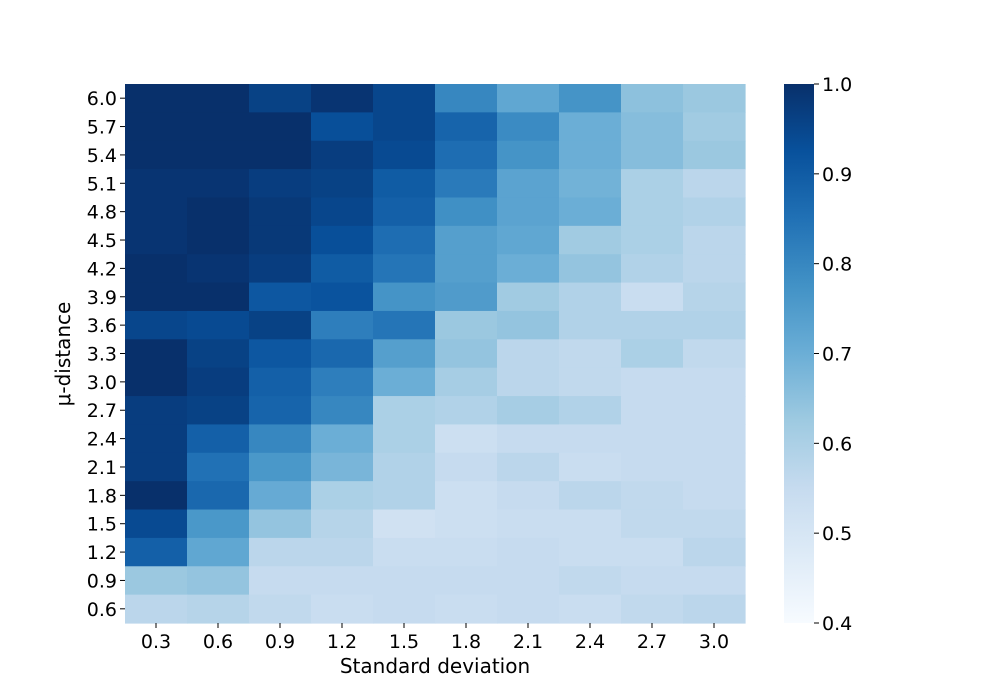 The width and height of the screenshot is (1000, 700). What do you see at coordinates (102, 184) in the screenshot?
I see `y-tick-label: 5.1` at bounding box center [102, 184].